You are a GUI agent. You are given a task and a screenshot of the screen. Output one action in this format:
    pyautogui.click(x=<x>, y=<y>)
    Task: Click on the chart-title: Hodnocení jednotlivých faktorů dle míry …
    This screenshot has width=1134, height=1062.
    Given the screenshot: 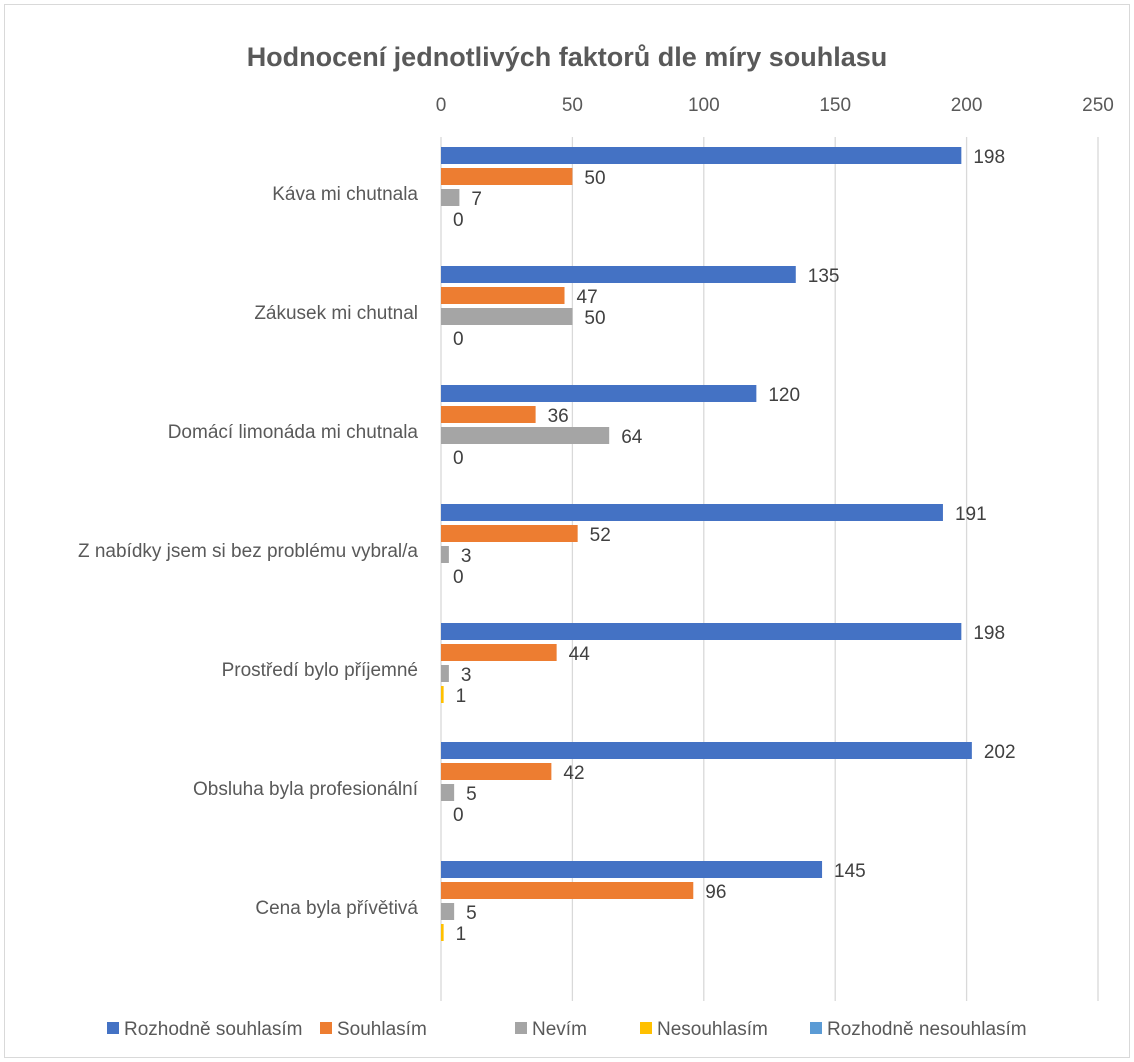 What is the action you would take?
    pyautogui.click(x=567, y=57)
    